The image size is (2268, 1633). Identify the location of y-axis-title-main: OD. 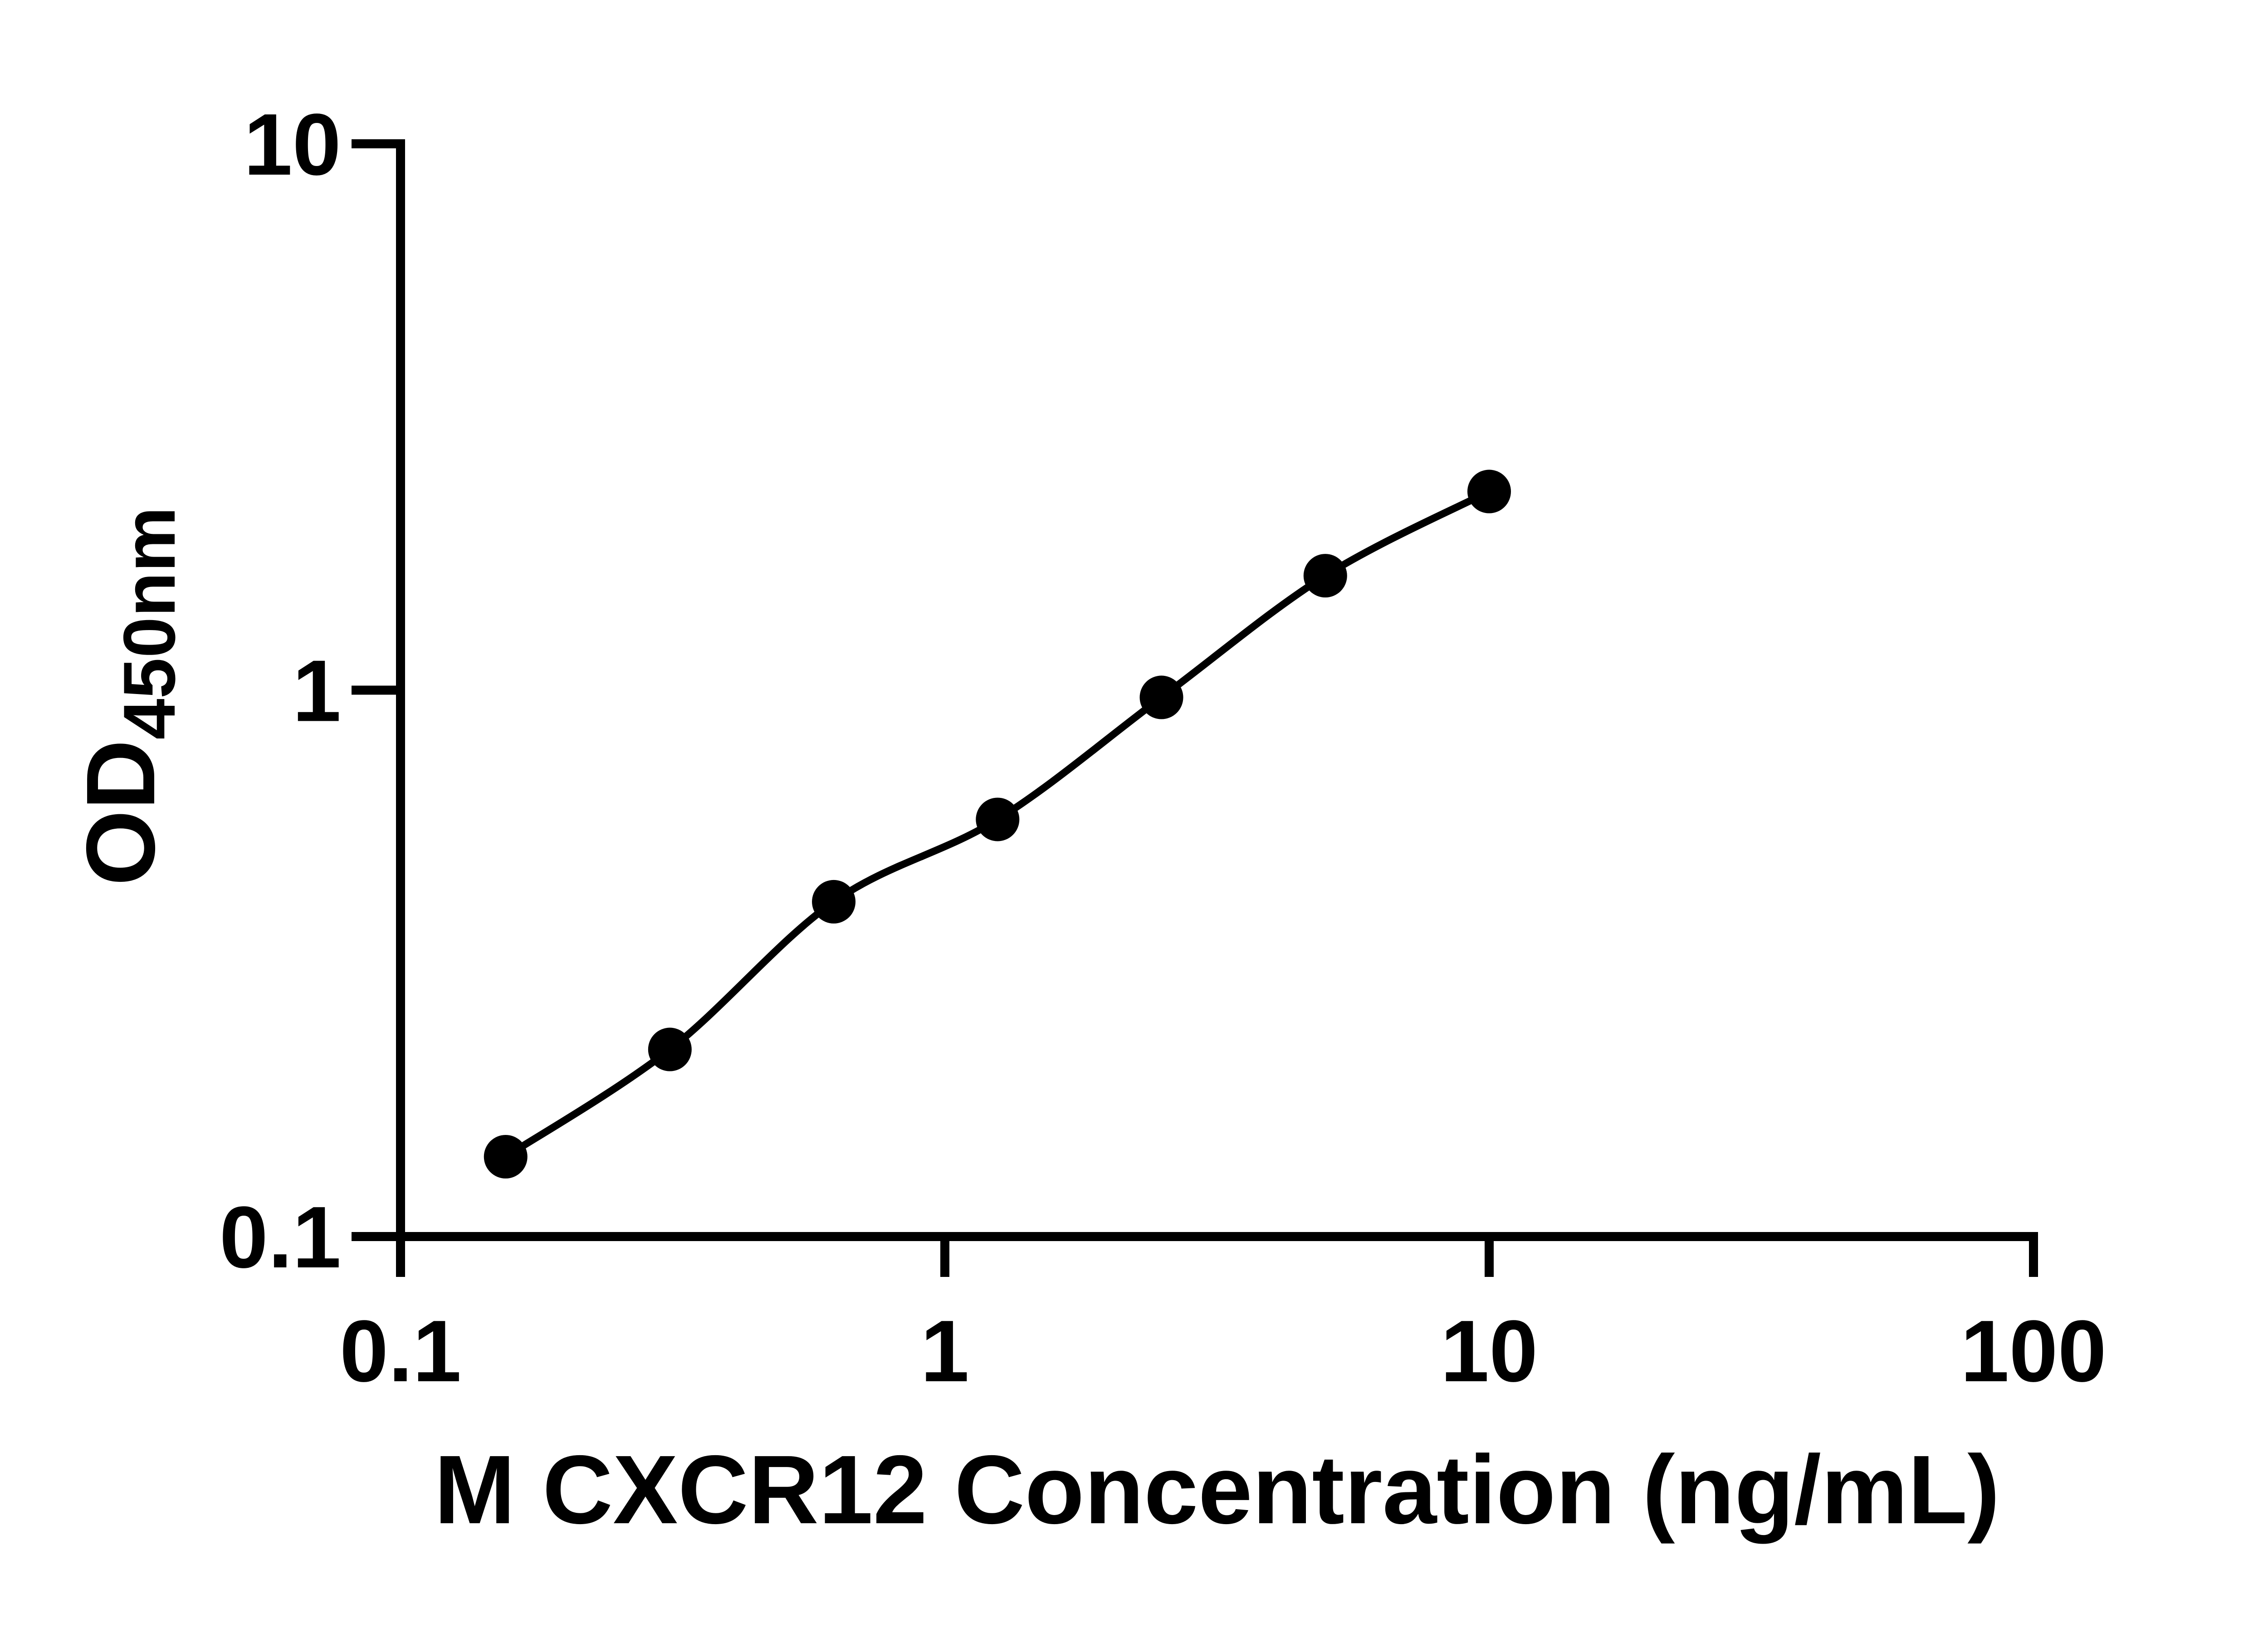
(121, 812).